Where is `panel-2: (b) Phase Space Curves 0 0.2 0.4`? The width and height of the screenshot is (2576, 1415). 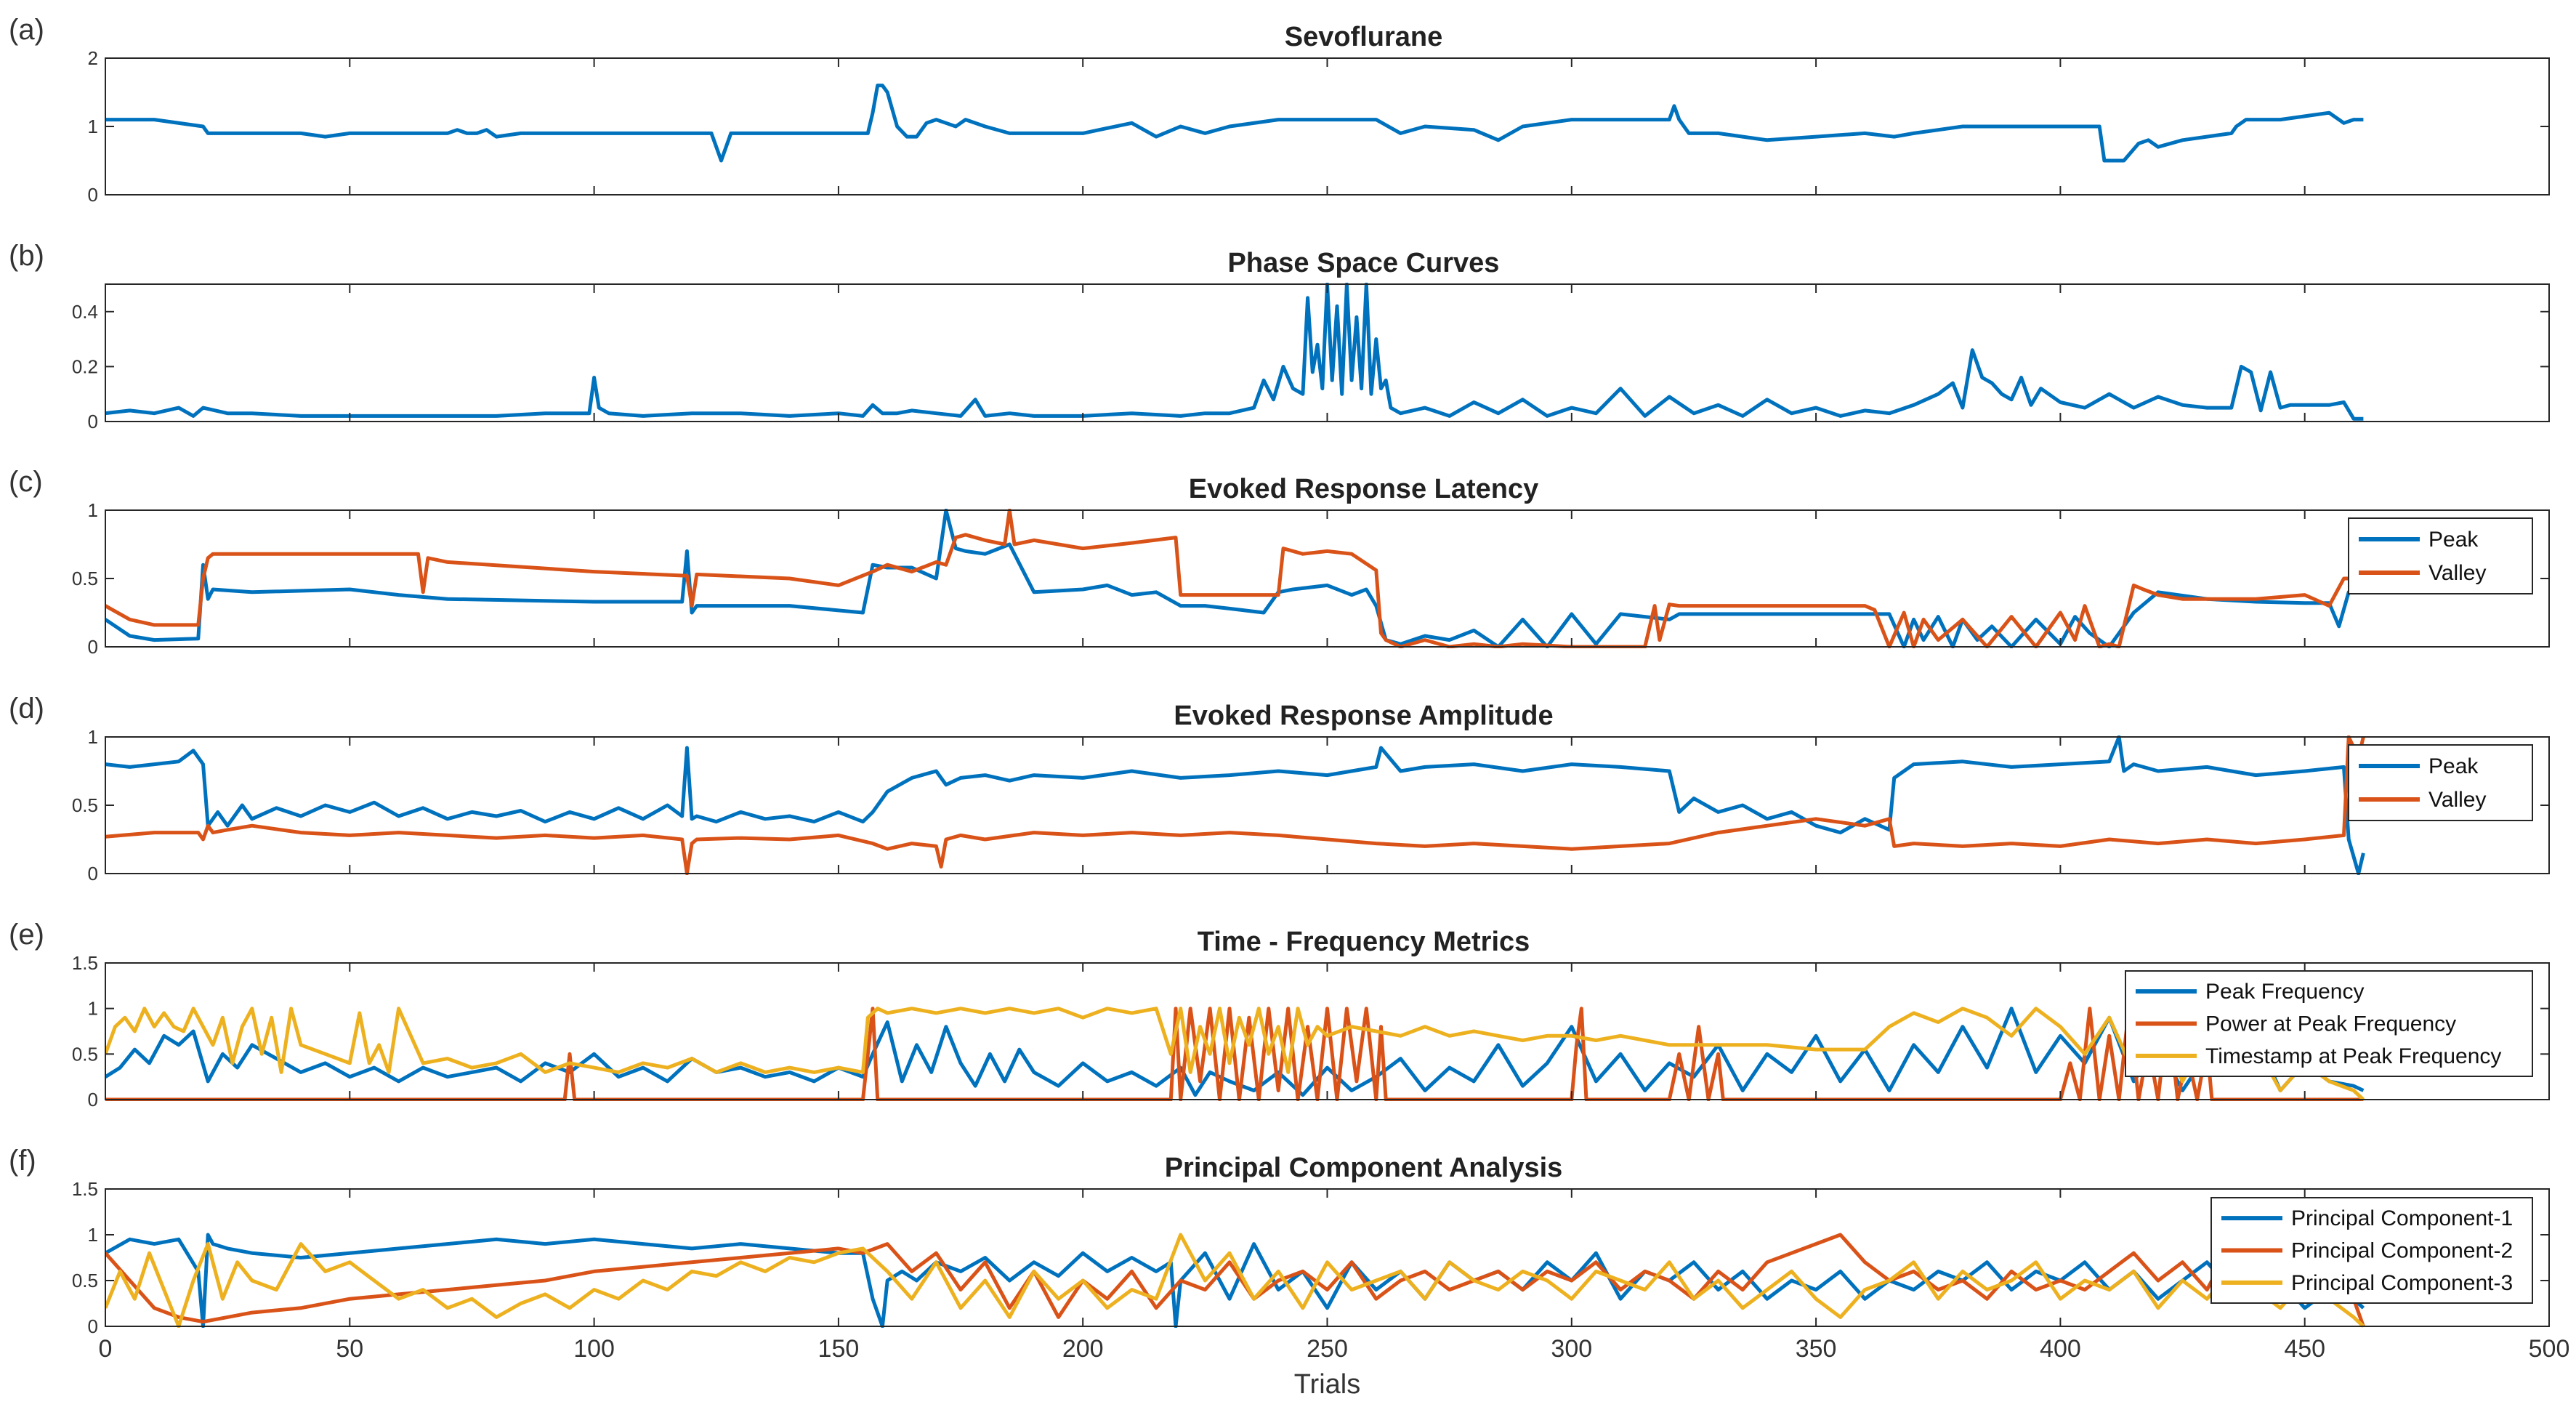 panel-2: (b) Phase Space Curves 0 0.2 0.4 is located at coordinates (1279, 336).